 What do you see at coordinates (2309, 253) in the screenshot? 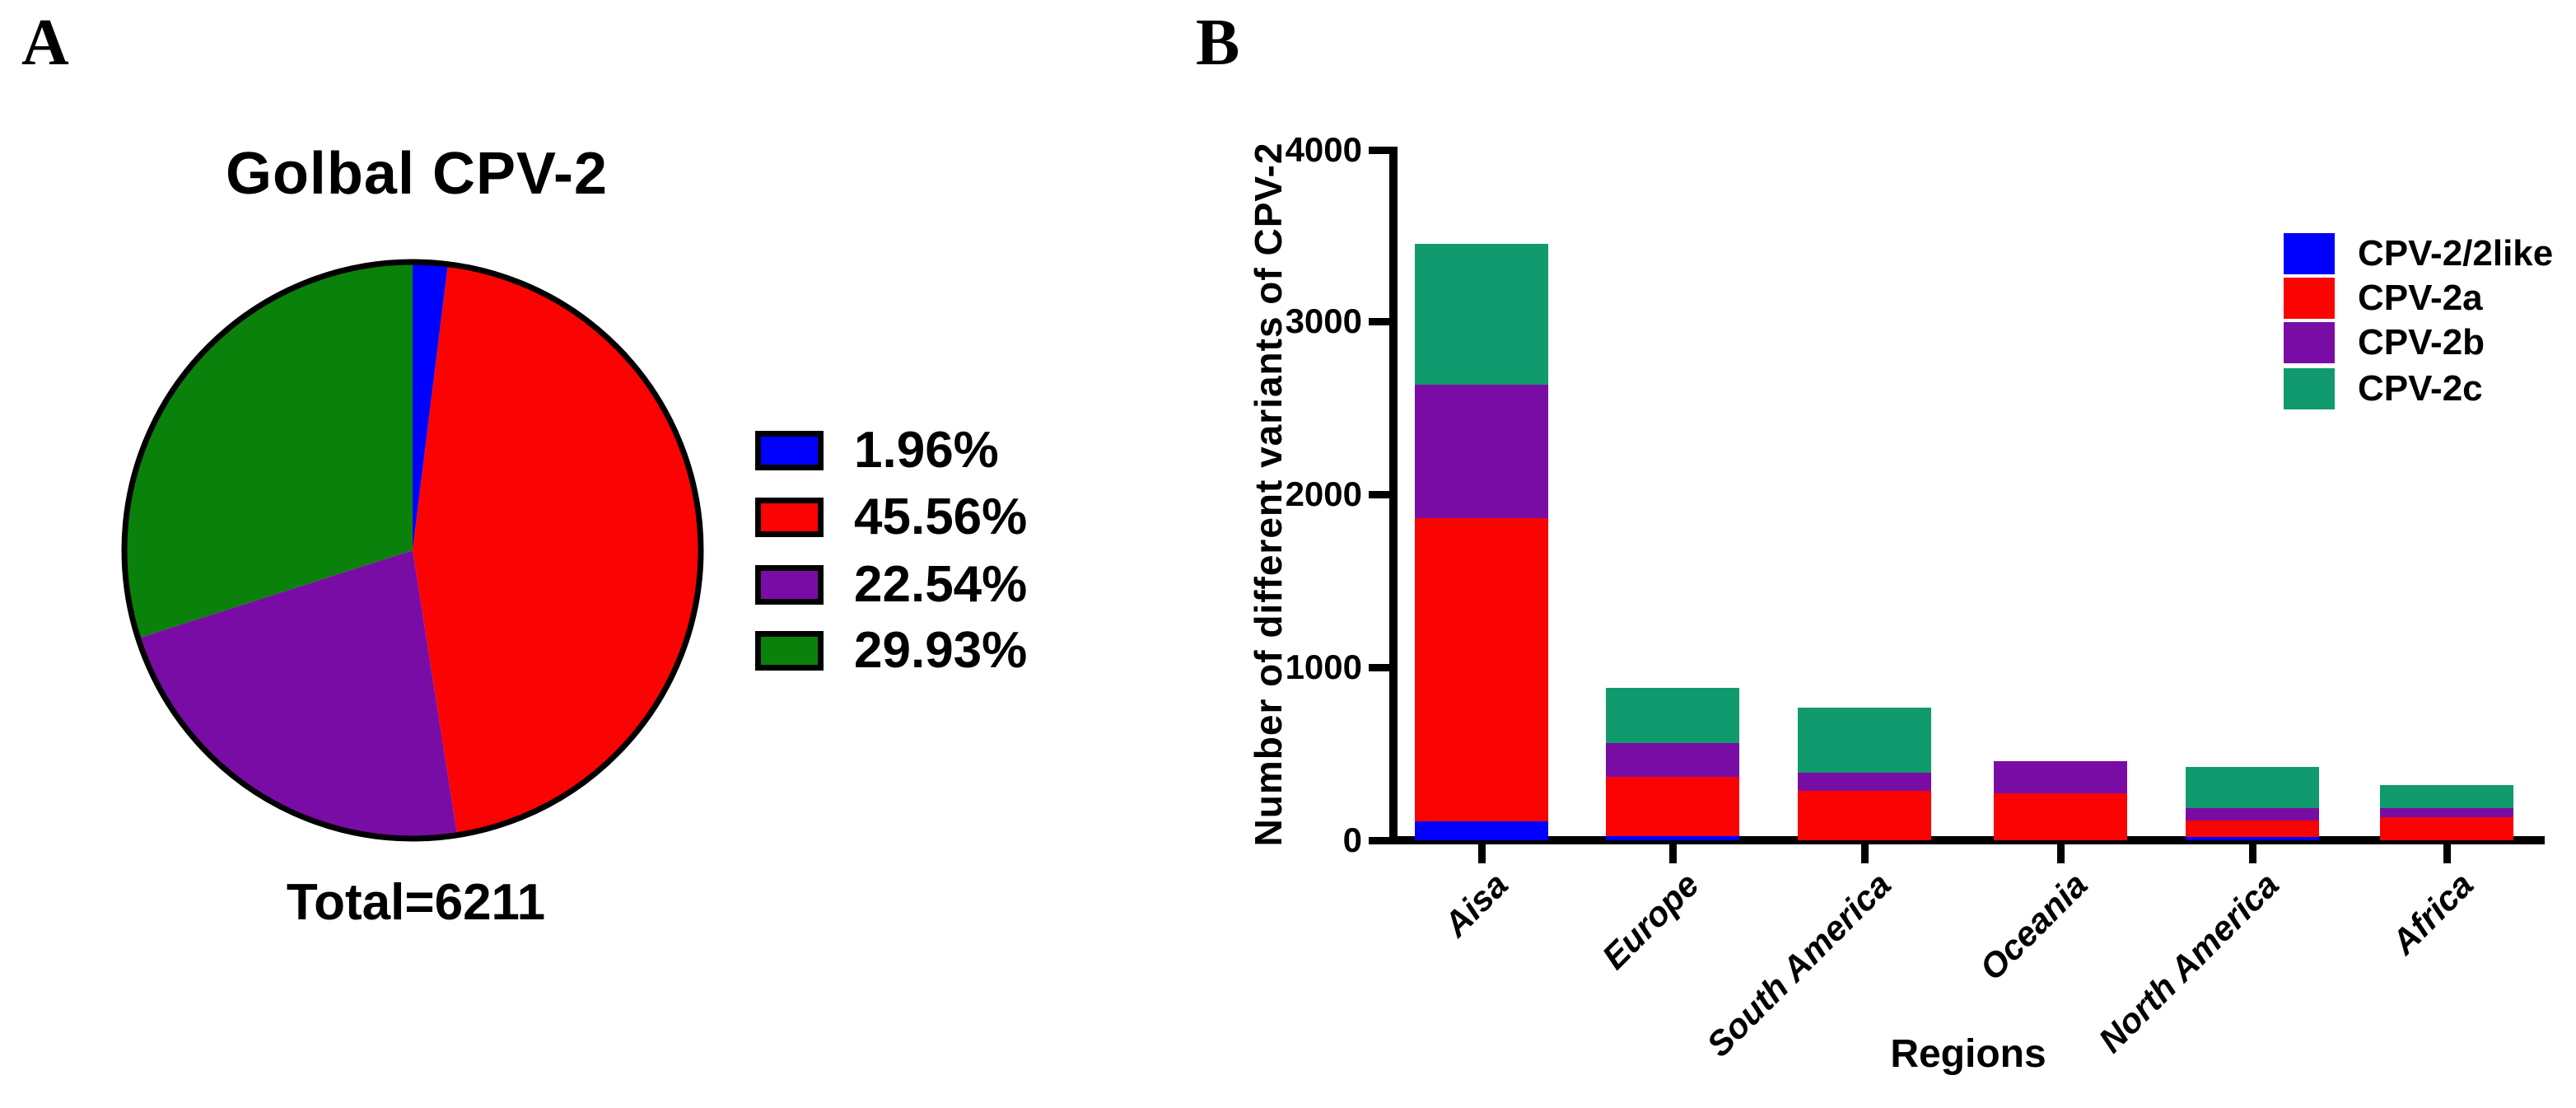
I see `bar-legend-swatch-blue` at bounding box center [2309, 253].